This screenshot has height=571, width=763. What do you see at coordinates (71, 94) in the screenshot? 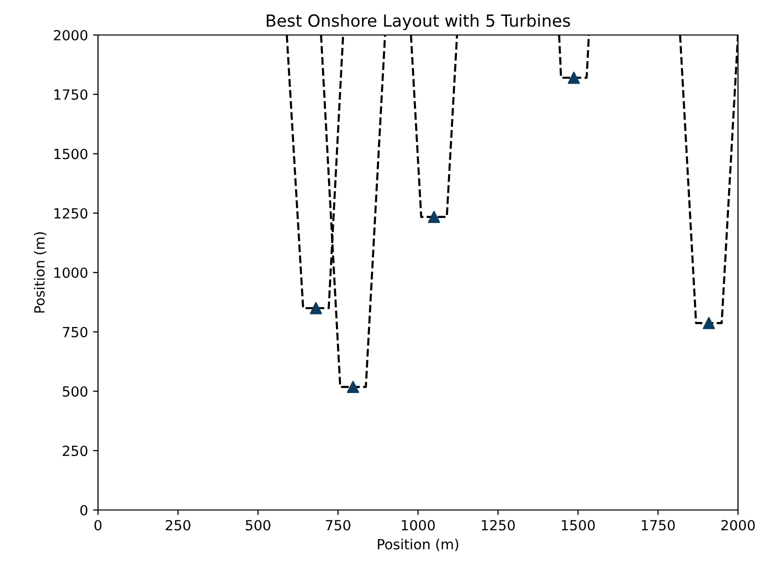
I see `y-tick-label: 1750` at bounding box center [71, 94].